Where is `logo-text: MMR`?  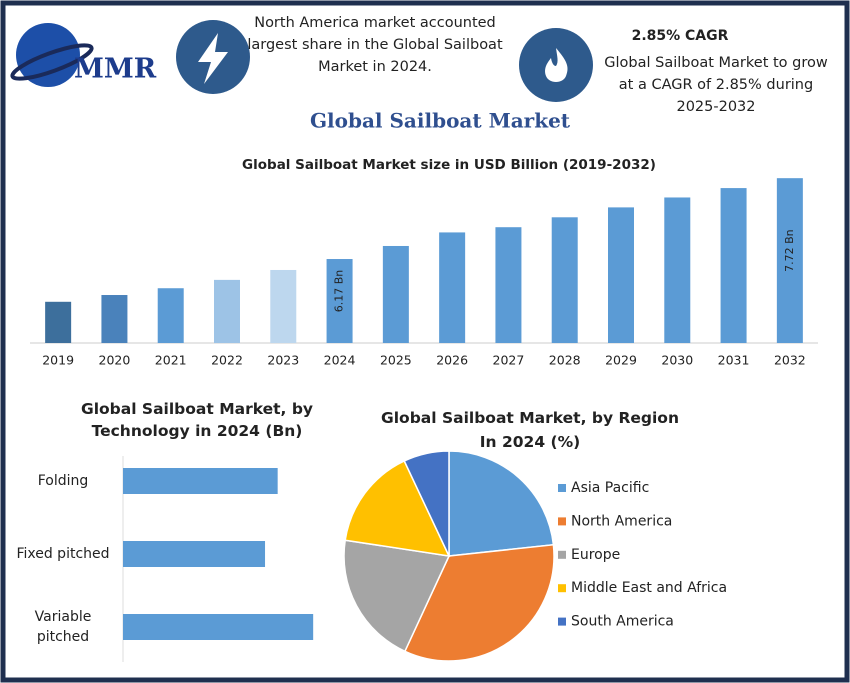 logo-text: MMR is located at coordinates (115, 69).